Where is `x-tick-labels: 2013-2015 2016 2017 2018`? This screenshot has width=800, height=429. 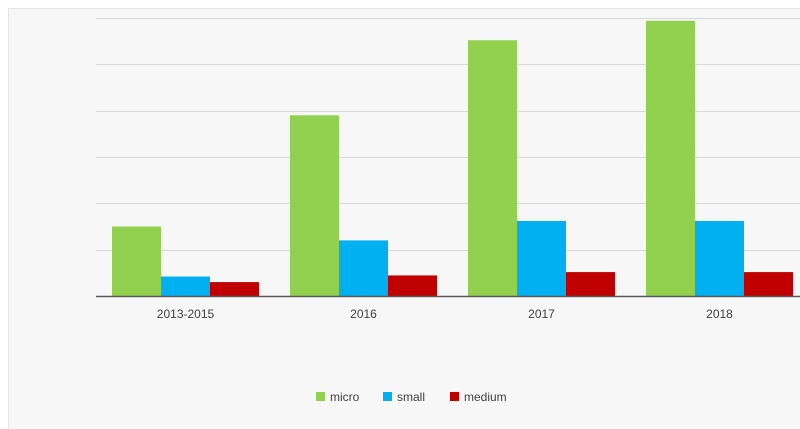 x-tick-labels: 2013-2015 2016 2017 2018 is located at coordinates (445, 314).